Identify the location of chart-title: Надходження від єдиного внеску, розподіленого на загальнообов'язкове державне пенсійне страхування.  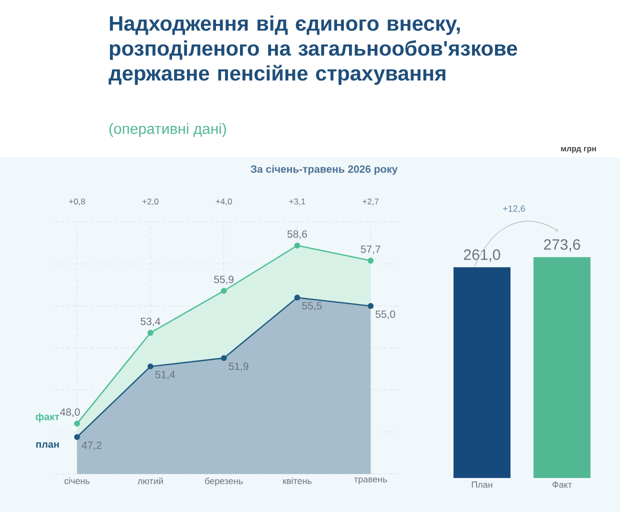
(313, 50).